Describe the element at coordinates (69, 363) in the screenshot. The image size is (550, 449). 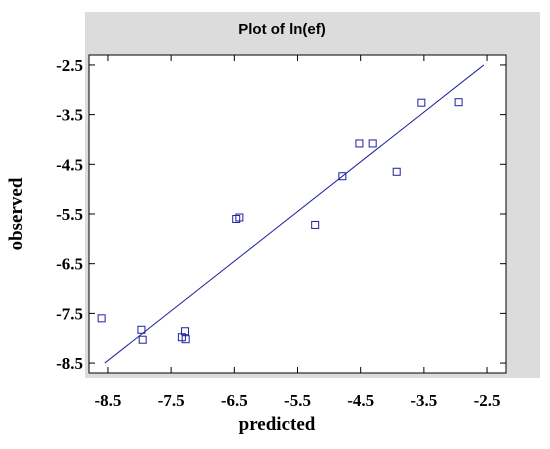
I see `y-tick-label: -8.5` at that location.